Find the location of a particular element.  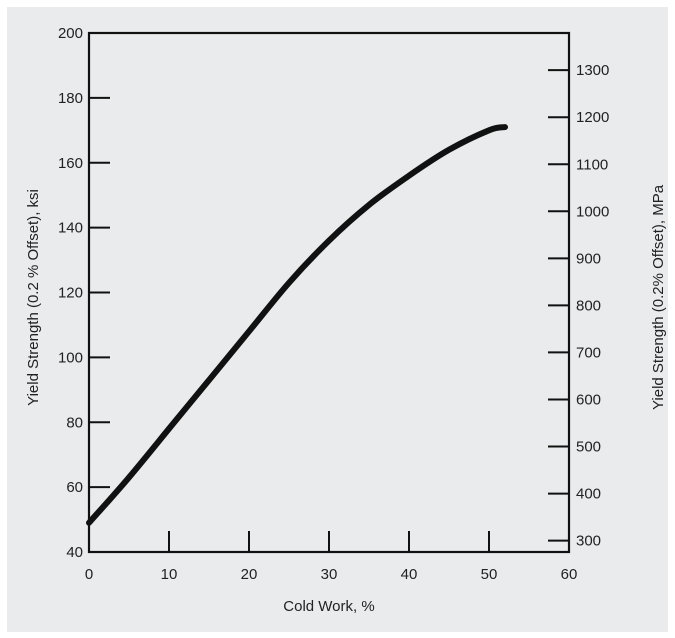

y2-axis-title: Yield Strength (0.2% Offset), MPa is located at coordinates (658, 297).